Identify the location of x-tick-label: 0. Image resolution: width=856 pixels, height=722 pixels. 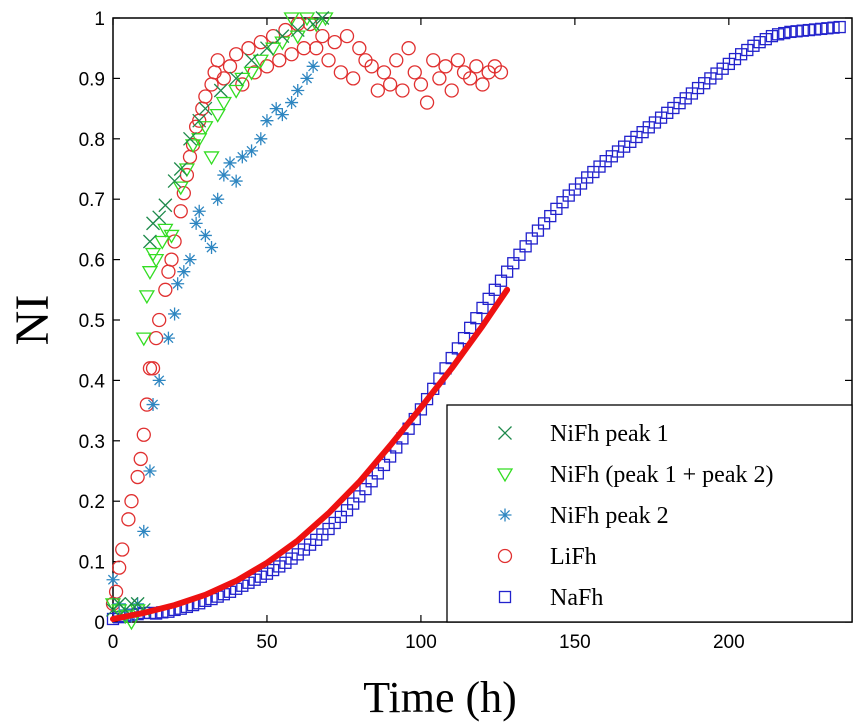
(113, 642).